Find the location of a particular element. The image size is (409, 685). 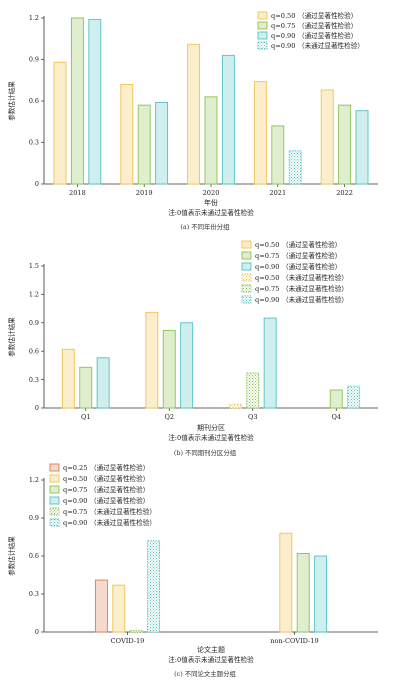

chart-c-x-tick-label: COVID-19 is located at coordinates (128, 641).